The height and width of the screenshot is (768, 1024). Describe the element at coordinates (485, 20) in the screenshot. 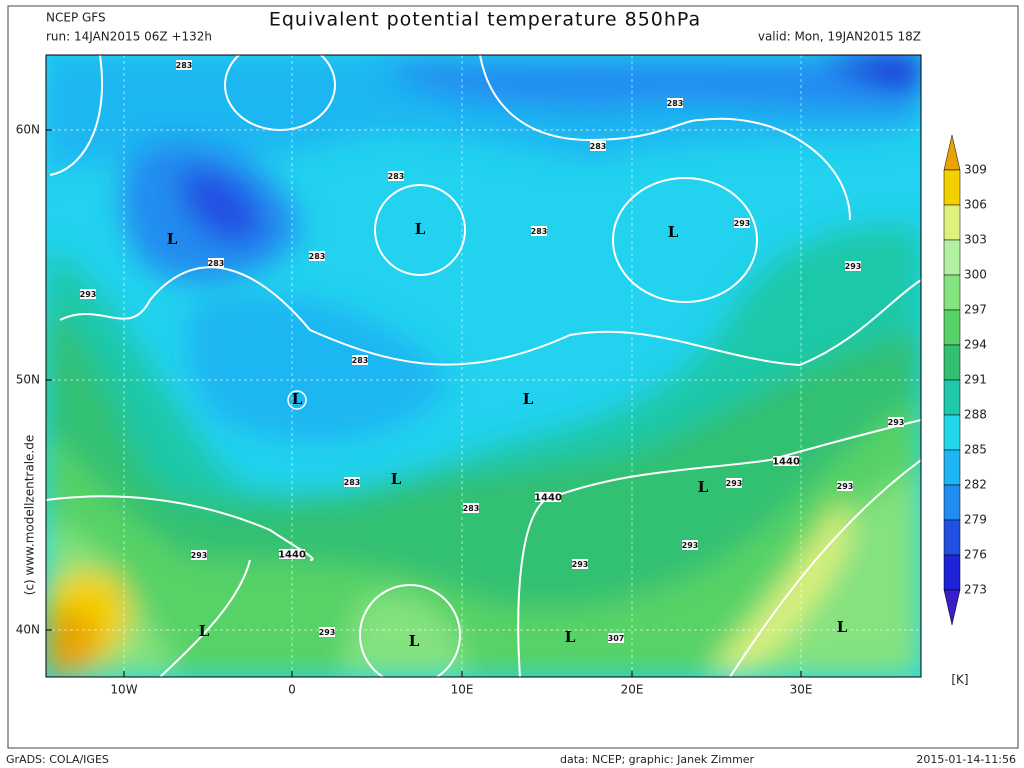

I see `map-title: Equivalent potential temperature 850hPa` at that location.